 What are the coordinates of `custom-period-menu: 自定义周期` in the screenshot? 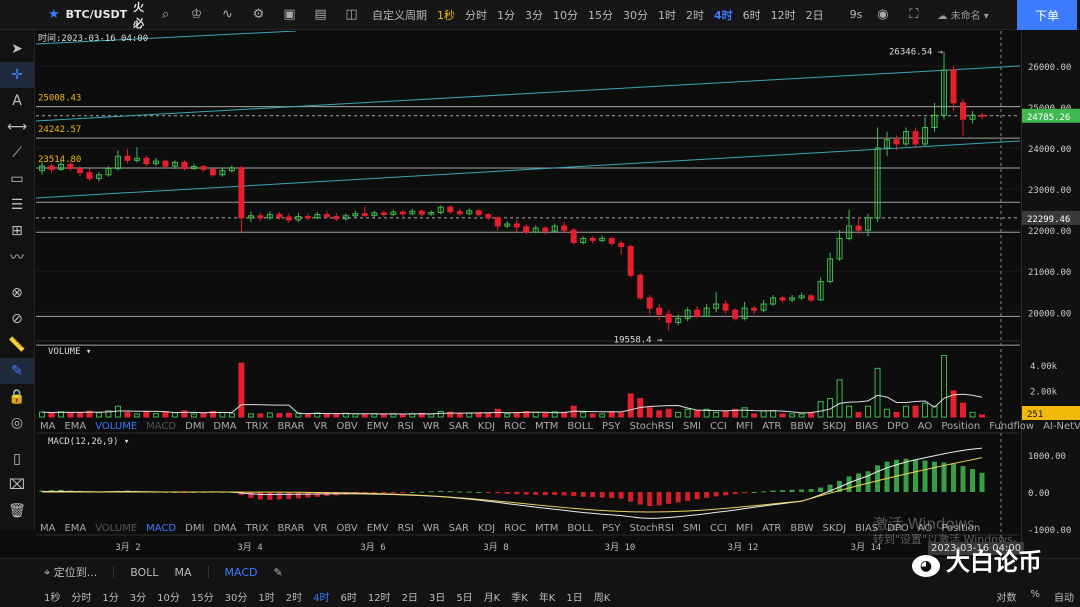 It's located at (399, 15).